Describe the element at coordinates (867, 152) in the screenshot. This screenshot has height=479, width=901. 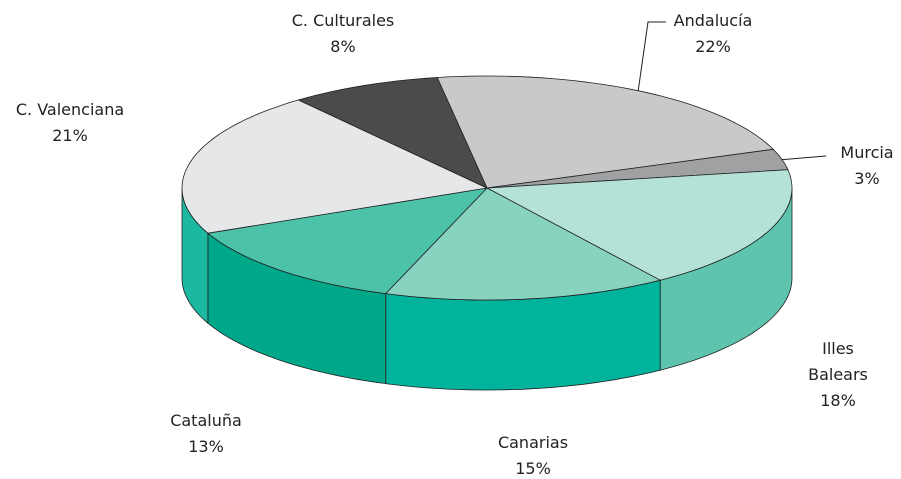
I see `category-name: Murcia` at that location.